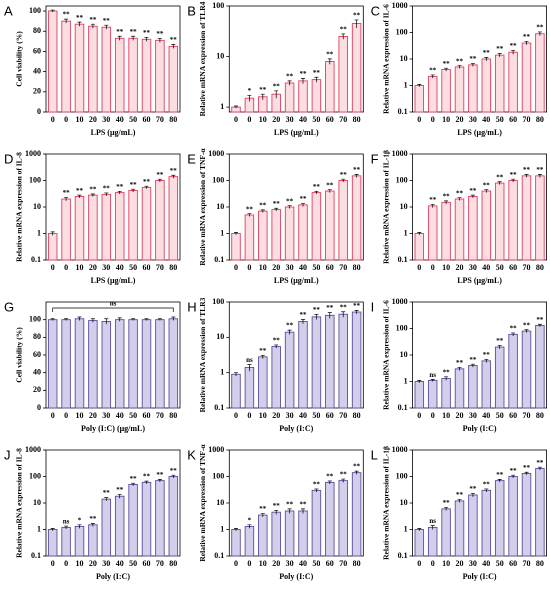 The image size is (550, 592). What do you see at coordinates (37, 91) in the screenshot?
I see `y-tick-label: 20` at bounding box center [37, 91].